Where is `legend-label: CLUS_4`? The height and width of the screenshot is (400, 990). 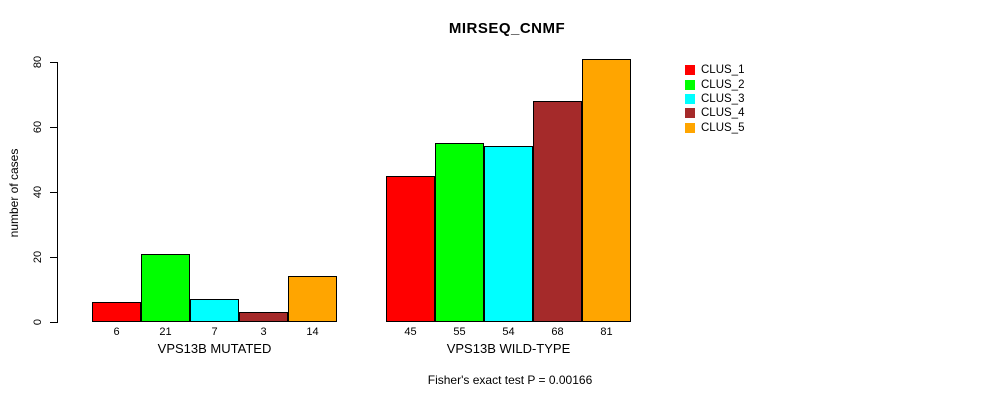 legend-label: CLUS_4 is located at coordinates (723, 113).